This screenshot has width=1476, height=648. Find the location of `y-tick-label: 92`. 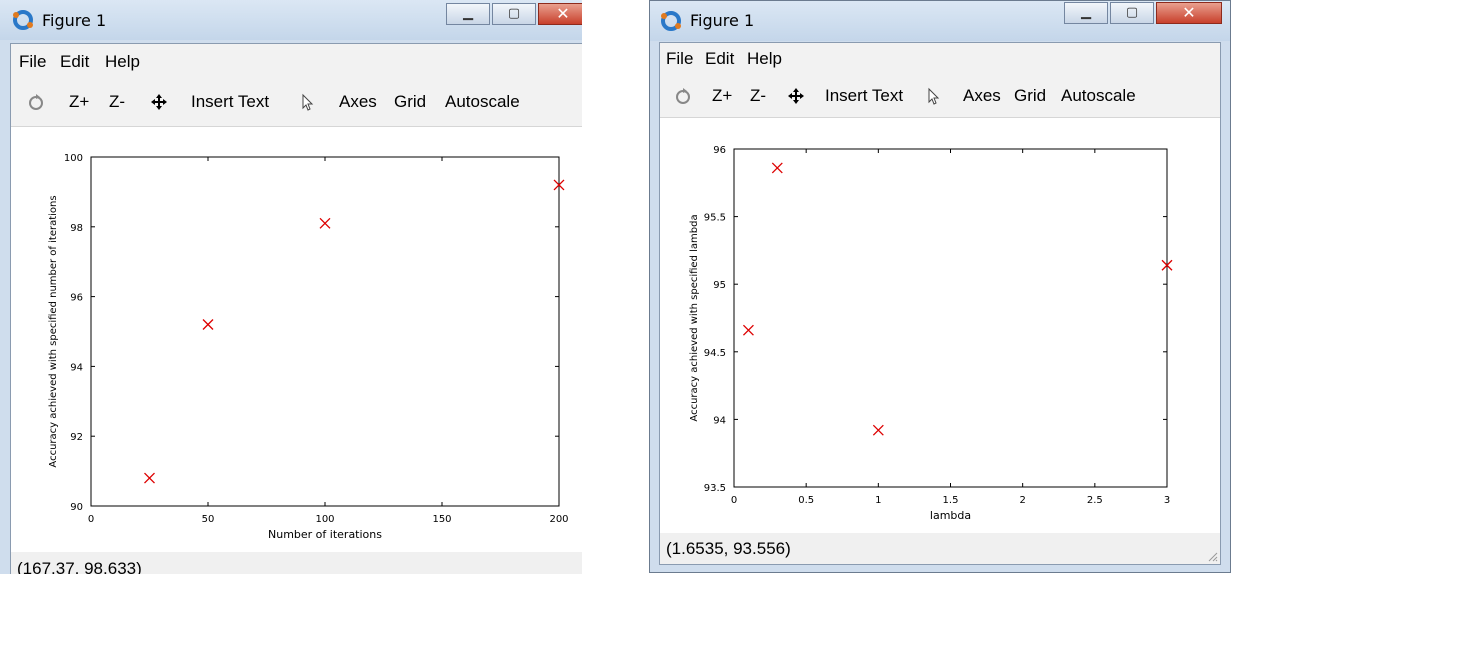

y-tick-label: 92 is located at coordinates (76, 437).